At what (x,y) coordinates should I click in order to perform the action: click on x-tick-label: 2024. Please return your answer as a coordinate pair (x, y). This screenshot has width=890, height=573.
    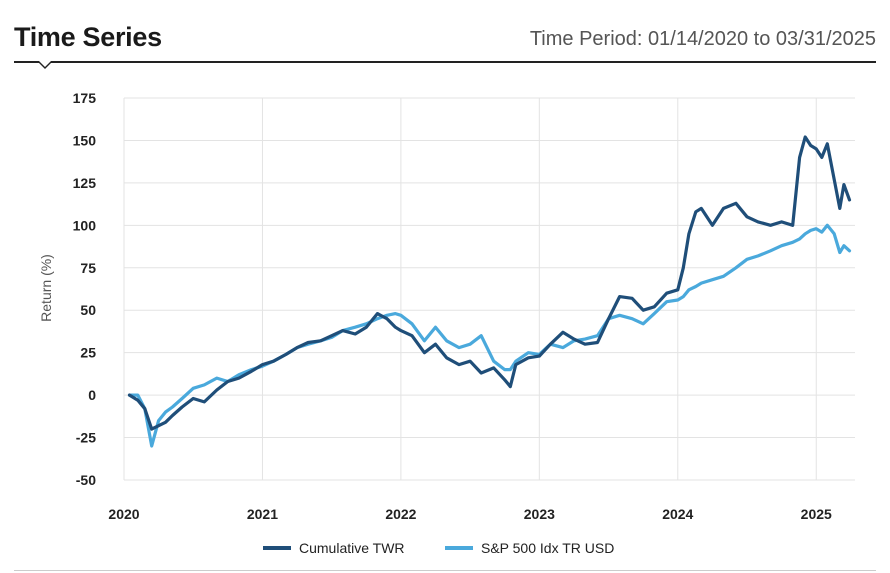
    Looking at the image, I should click on (677, 514).